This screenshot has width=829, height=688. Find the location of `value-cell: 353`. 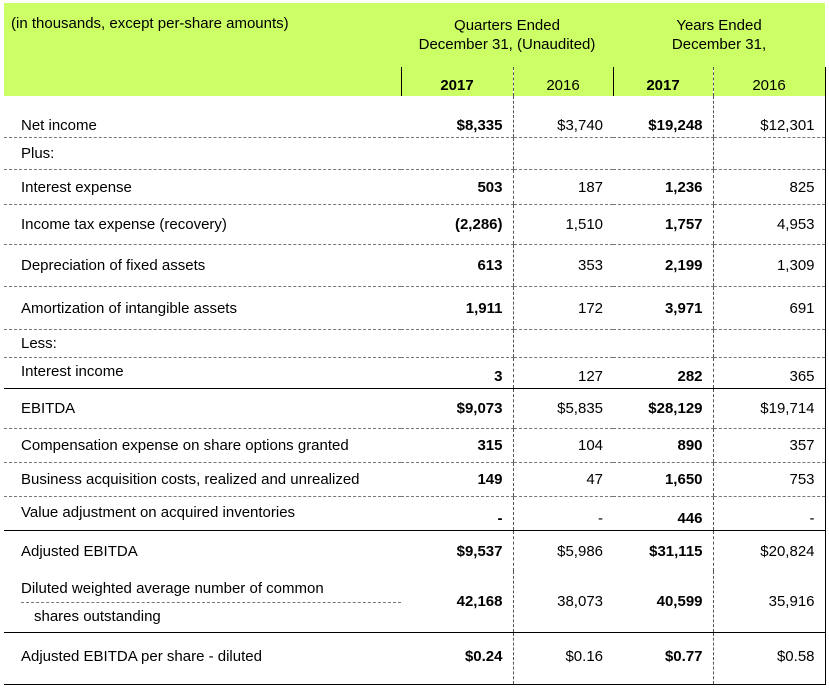

value-cell: 353 is located at coordinates (563, 266).